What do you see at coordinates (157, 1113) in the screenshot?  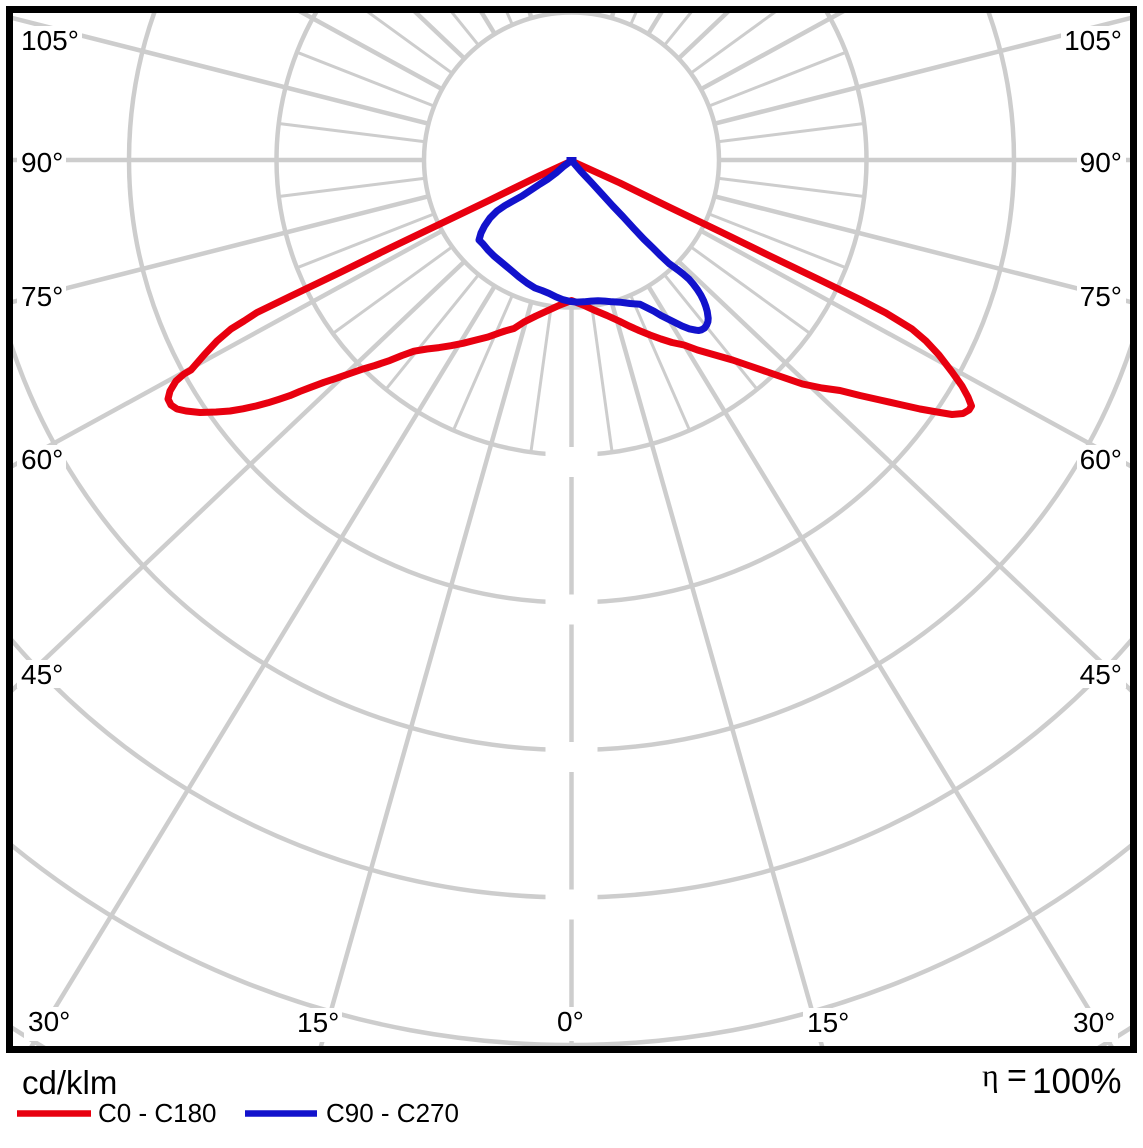 I see `svg-text: C0 - C180` at bounding box center [157, 1113].